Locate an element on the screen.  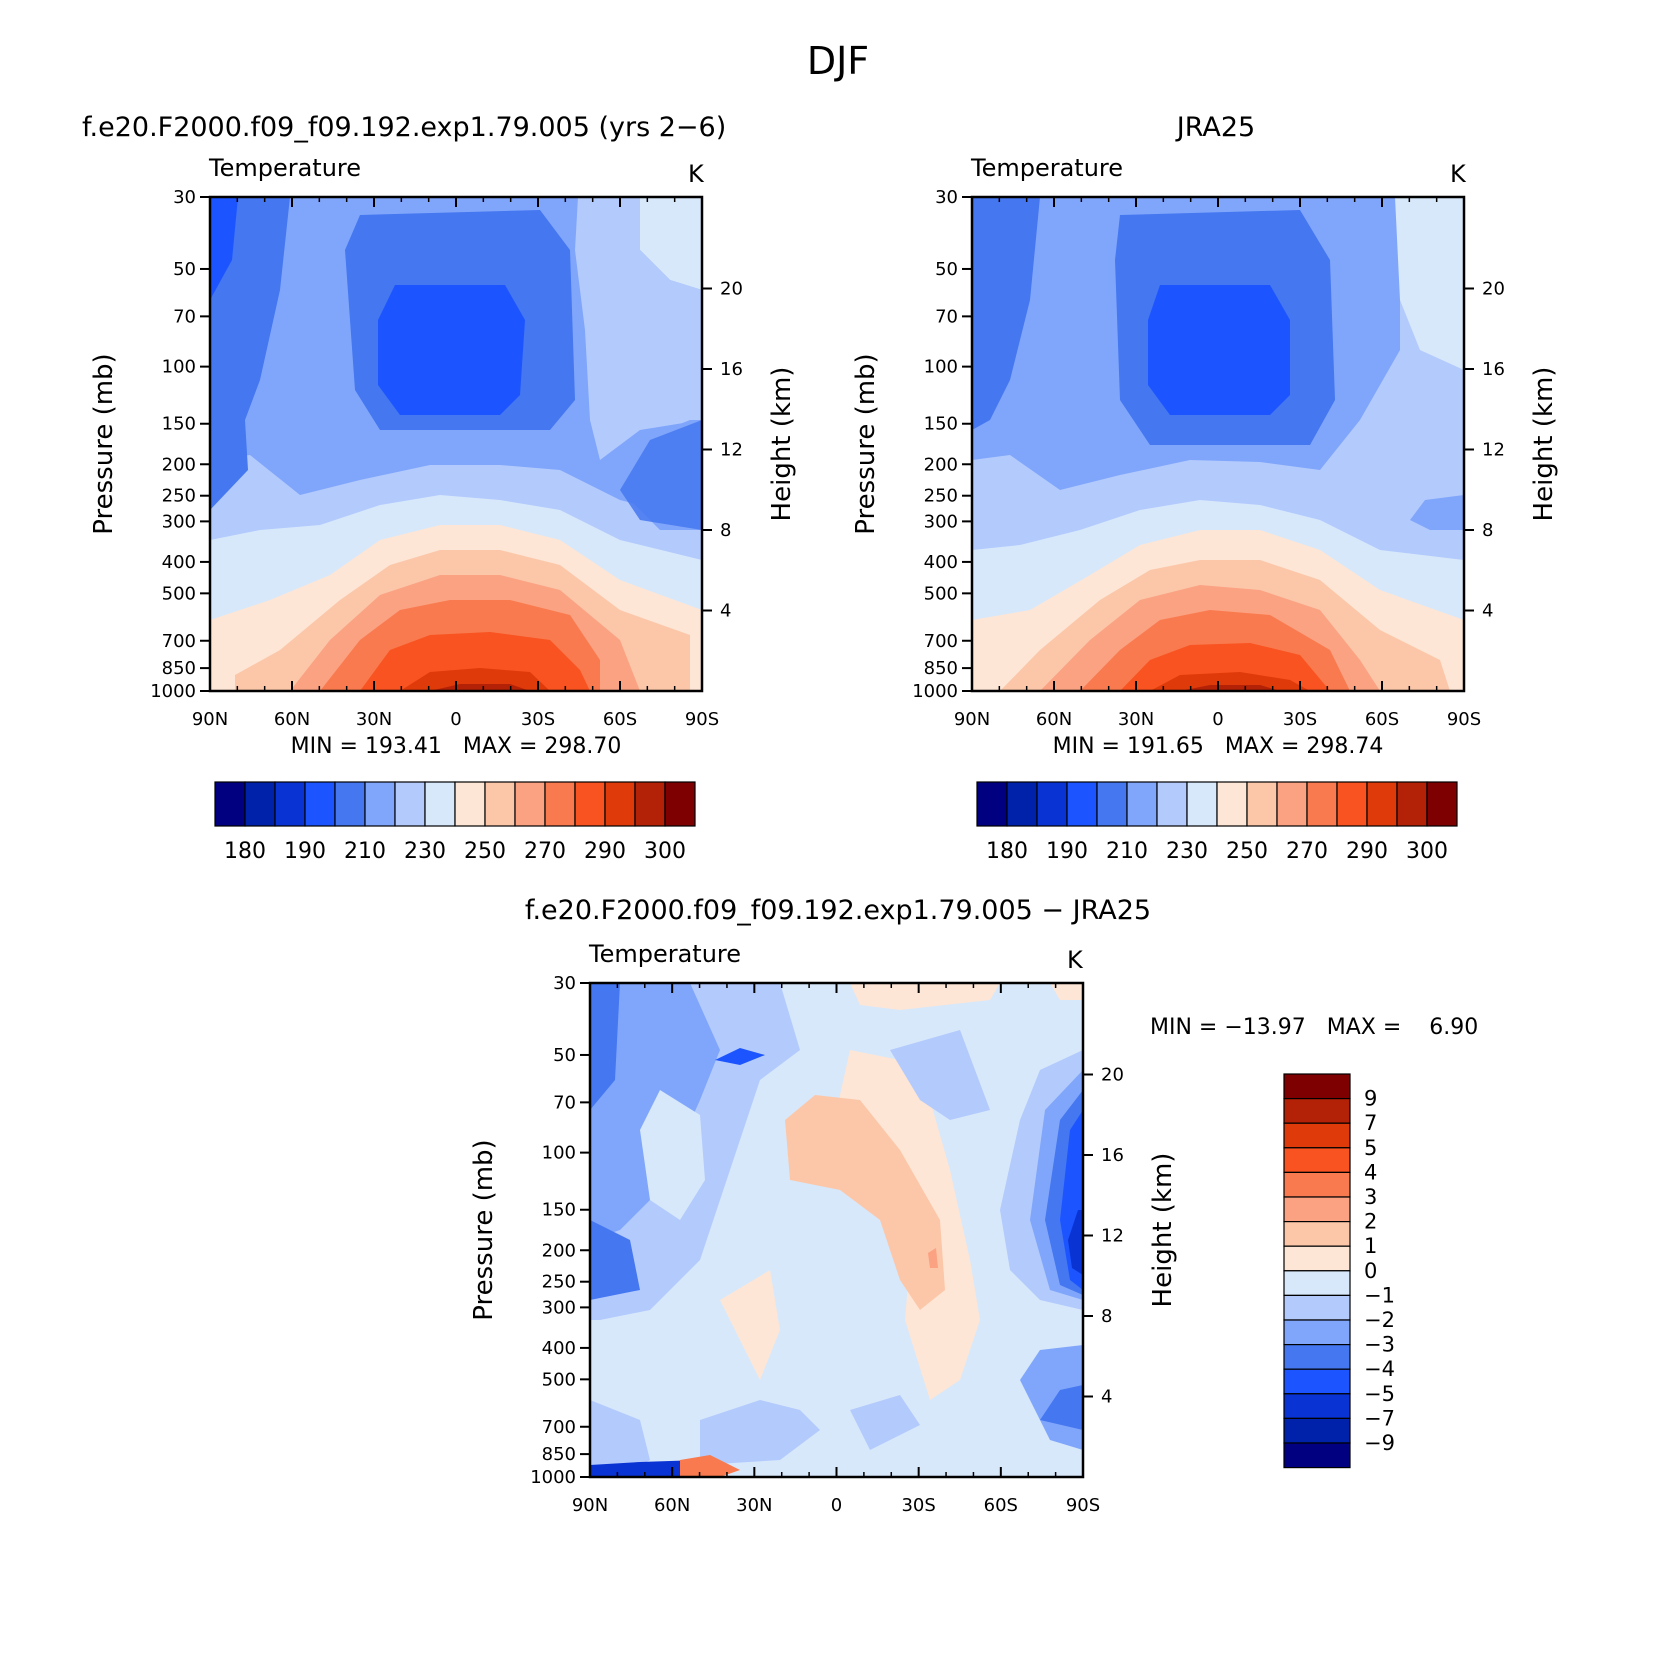
panel-model-colorbar: 180 190 210 230 250 270 290 300 is located at coordinates (455, 822).